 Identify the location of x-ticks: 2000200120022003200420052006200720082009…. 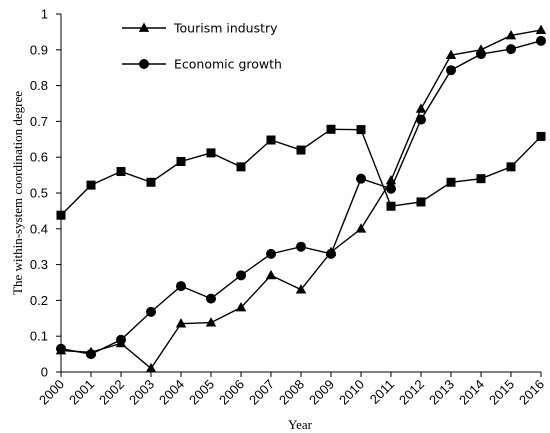
(291, 390).